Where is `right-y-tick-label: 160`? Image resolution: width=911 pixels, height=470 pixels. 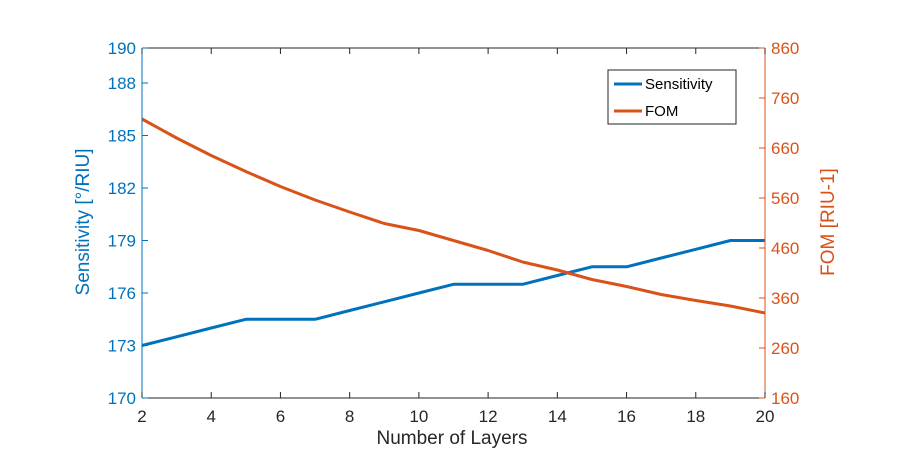 right-y-tick-label: 160 is located at coordinates (785, 398).